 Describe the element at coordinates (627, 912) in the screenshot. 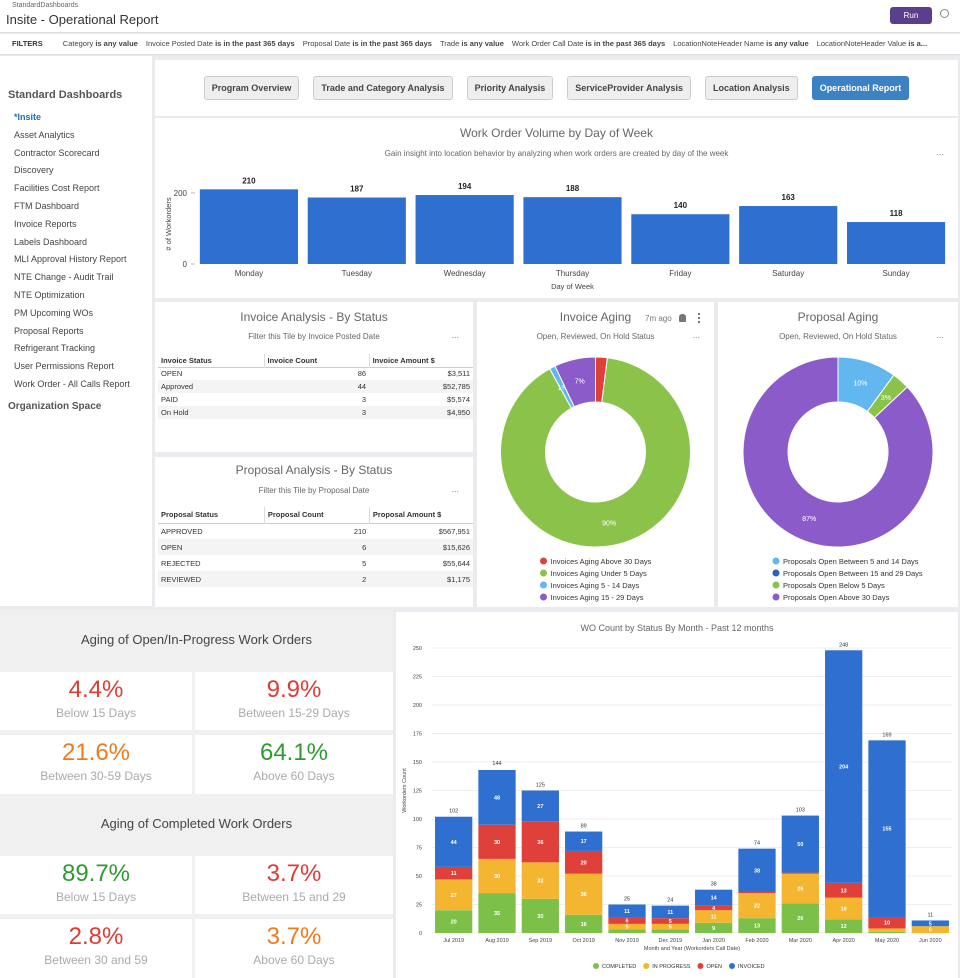

I see `segment-label: 11` at that location.